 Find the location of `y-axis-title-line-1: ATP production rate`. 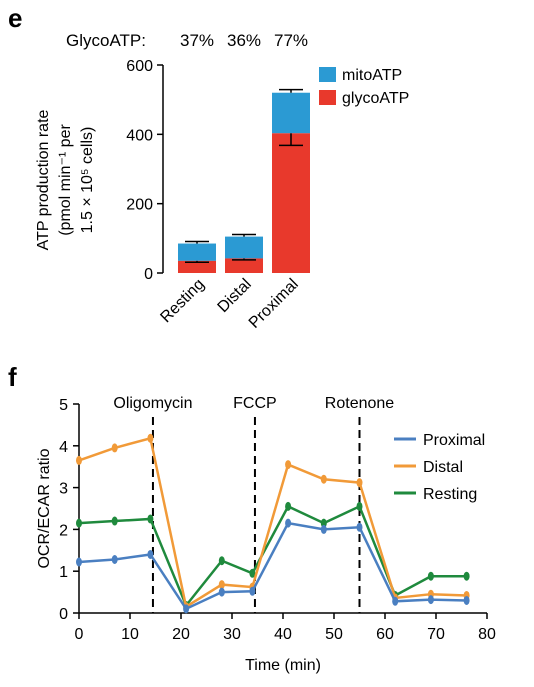

y-axis-title-line-1: ATP production rate is located at coordinates (43, 179).